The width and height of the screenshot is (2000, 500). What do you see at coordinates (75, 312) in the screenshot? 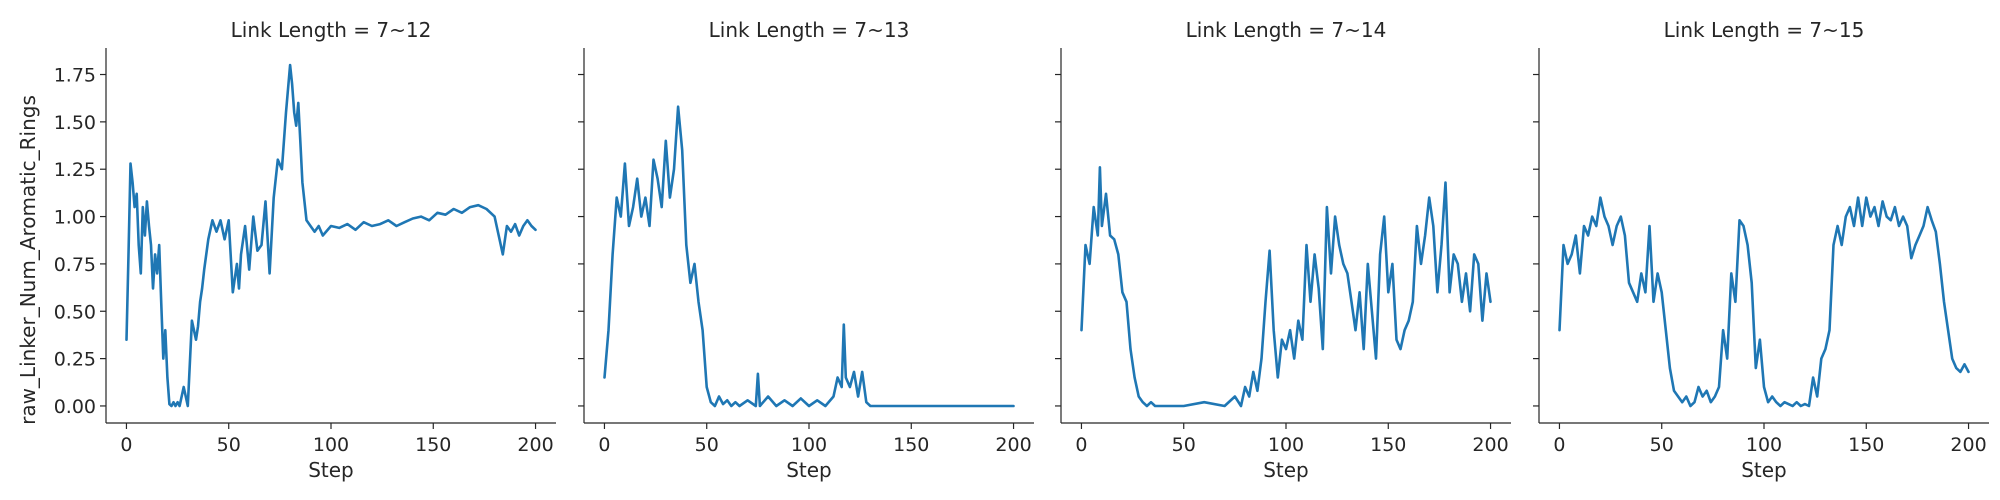
I see `y-tick-label: 0.50` at bounding box center [75, 312].